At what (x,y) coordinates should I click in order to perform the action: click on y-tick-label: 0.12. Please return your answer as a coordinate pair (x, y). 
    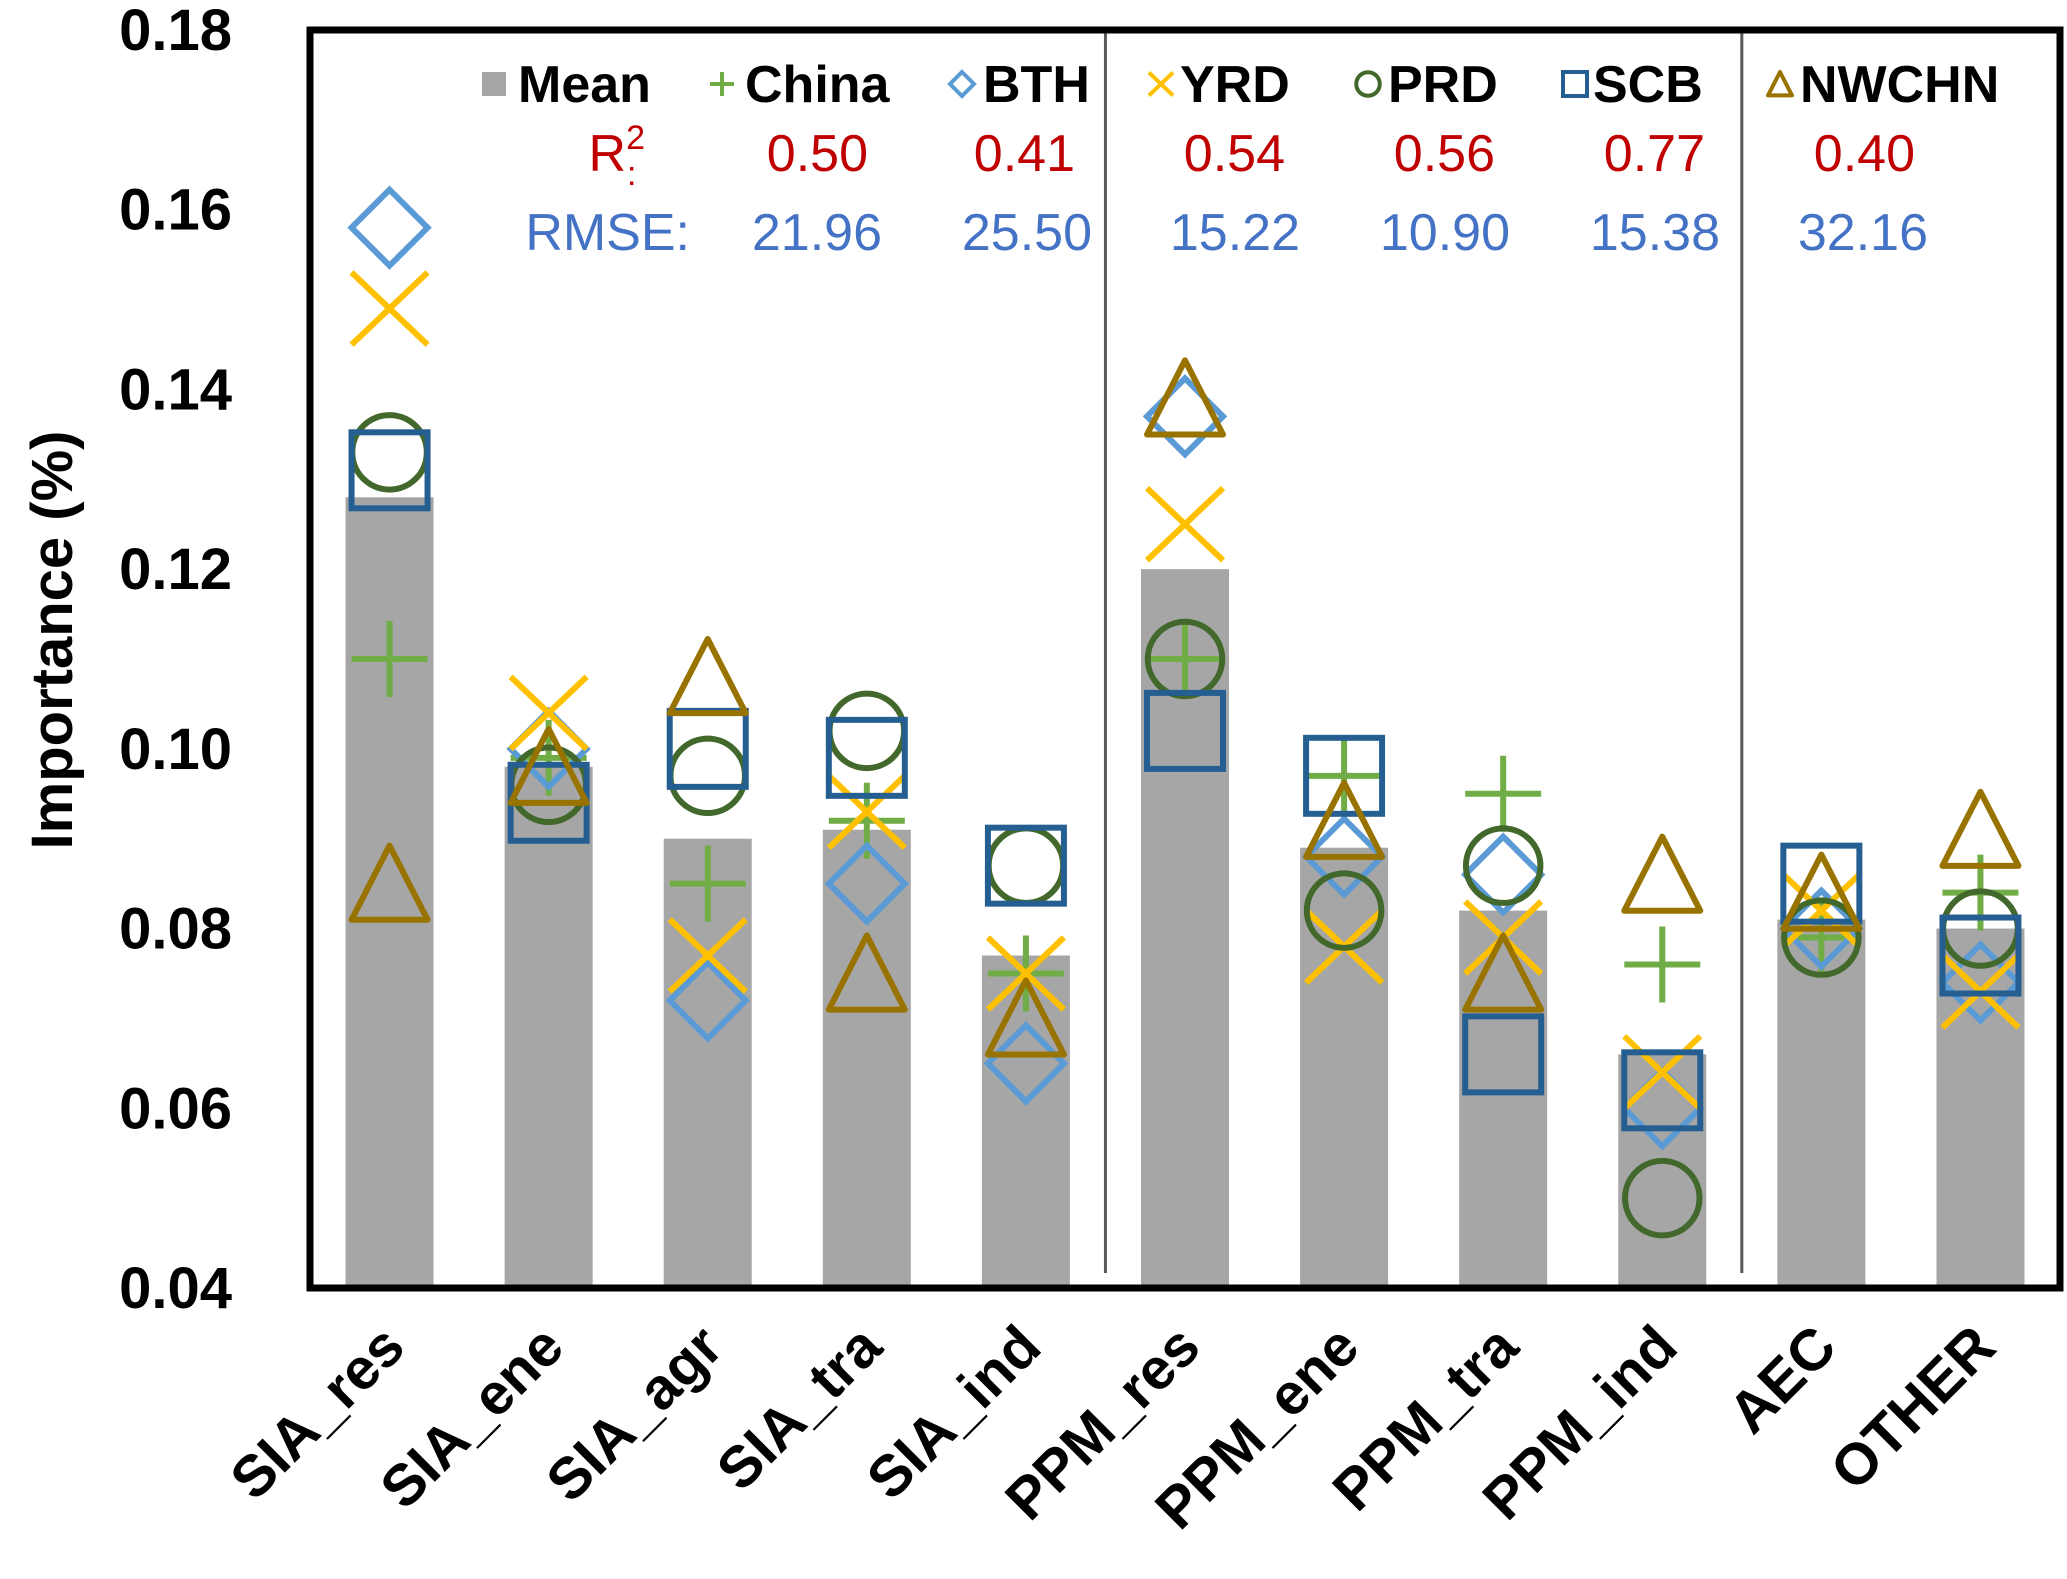
    Looking at the image, I should click on (175, 569).